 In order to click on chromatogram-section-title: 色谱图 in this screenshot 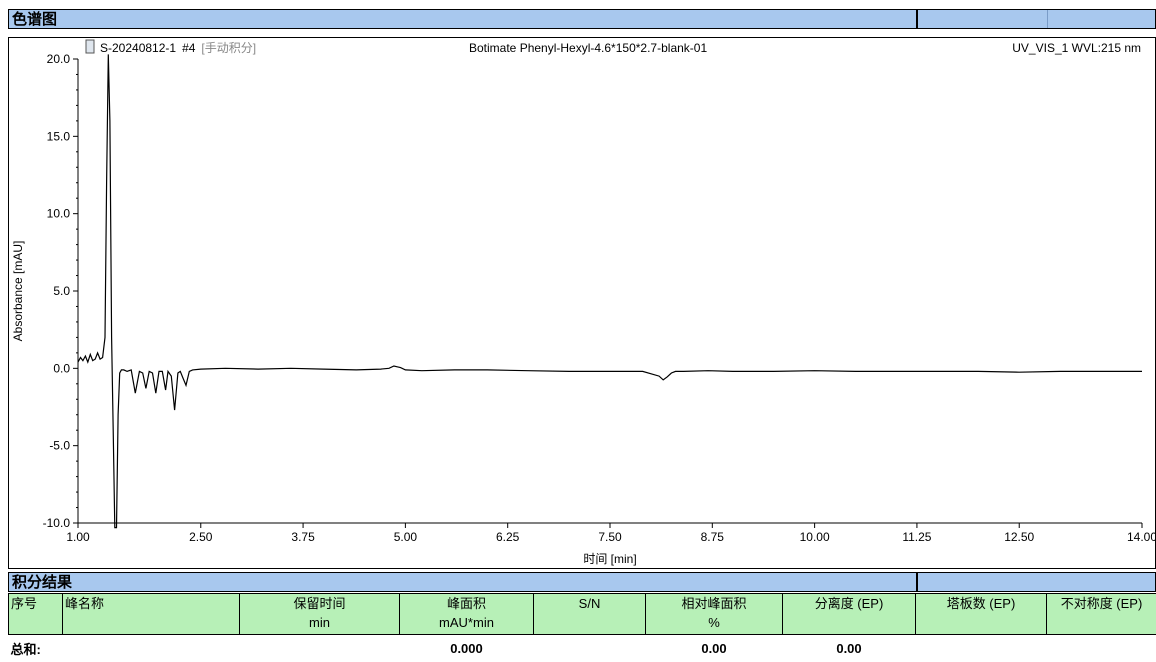, I will do `click(35, 19)`.